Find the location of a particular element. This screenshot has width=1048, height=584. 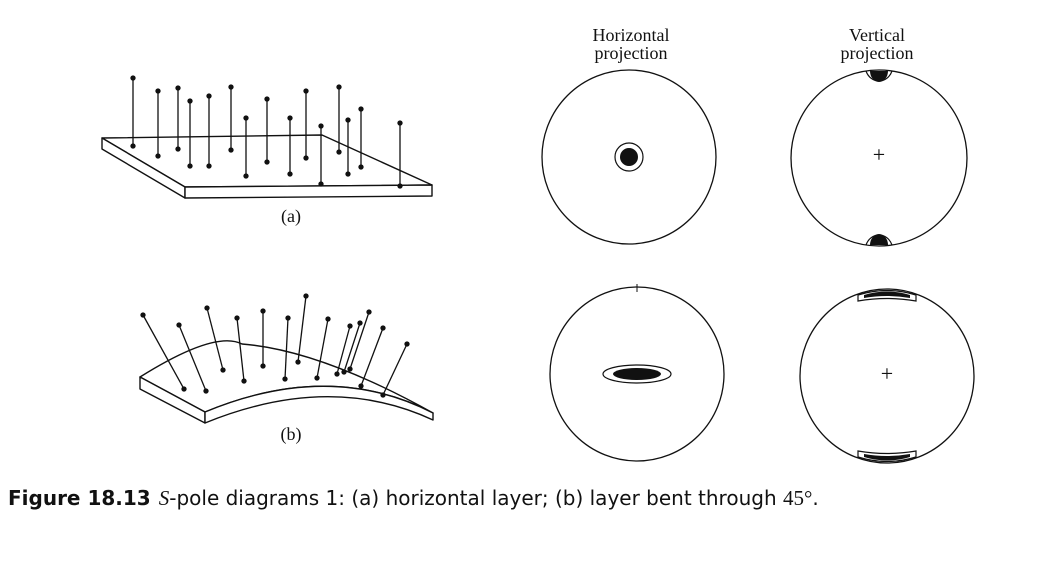

figure-number: Figure 18.13 is located at coordinates (79, 498).